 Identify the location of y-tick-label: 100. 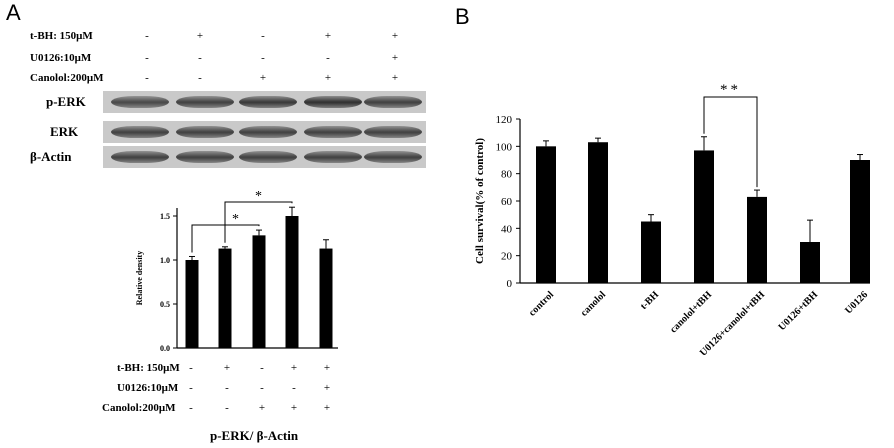
(504, 147).